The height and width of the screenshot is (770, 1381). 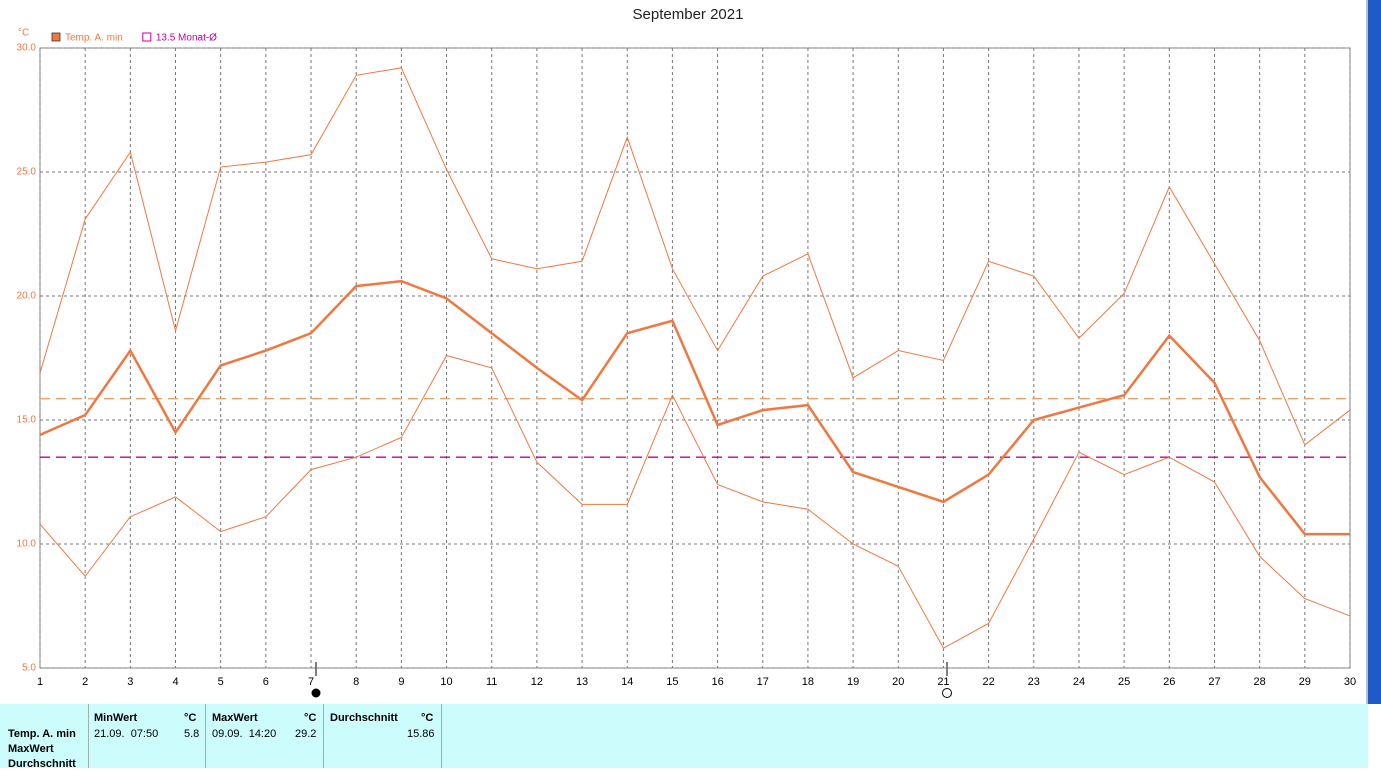 What do you see at coordinates (401, 682) in the screenshot?
I see `x-tick-label: 9` at bounding box center [401, 682].